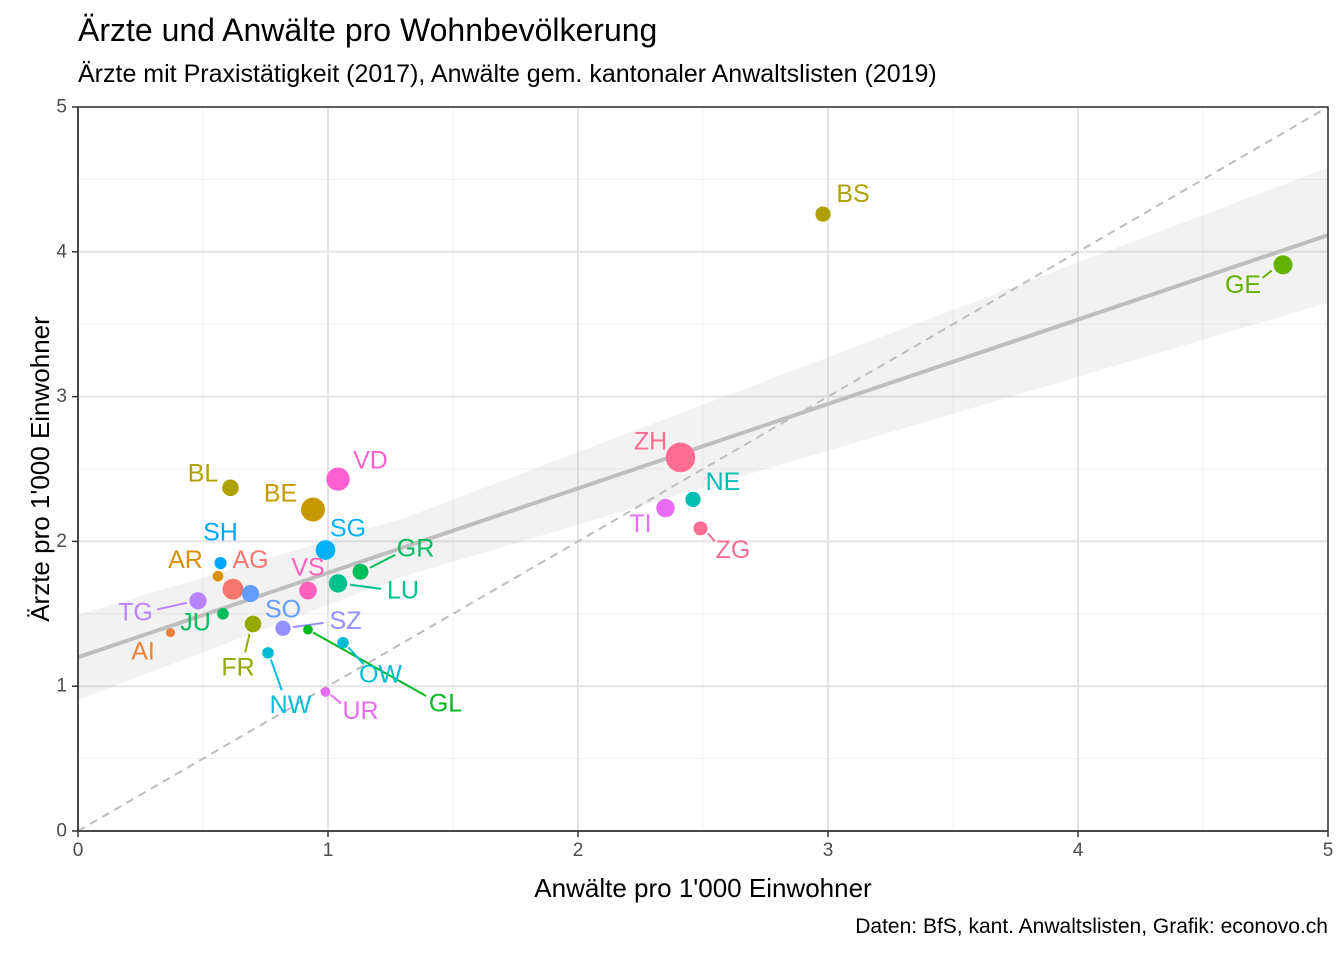 The height and width of the screenshot is (960, 1344). What do you see at coordinates (365, 586) in the screenshot?
I see `label-connector-lu` at bounding box center [365, 586].